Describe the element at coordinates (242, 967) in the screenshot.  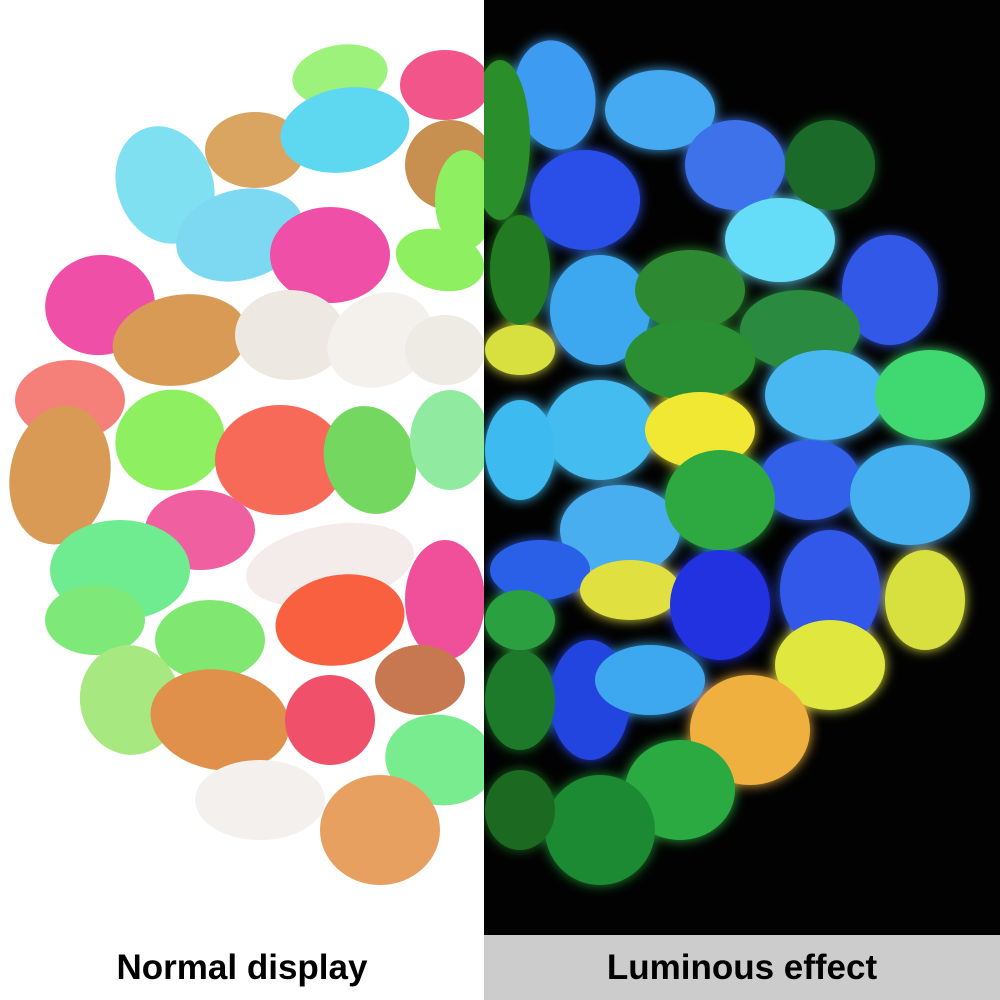
I see `normal-display-caption: Normal display` at that location.